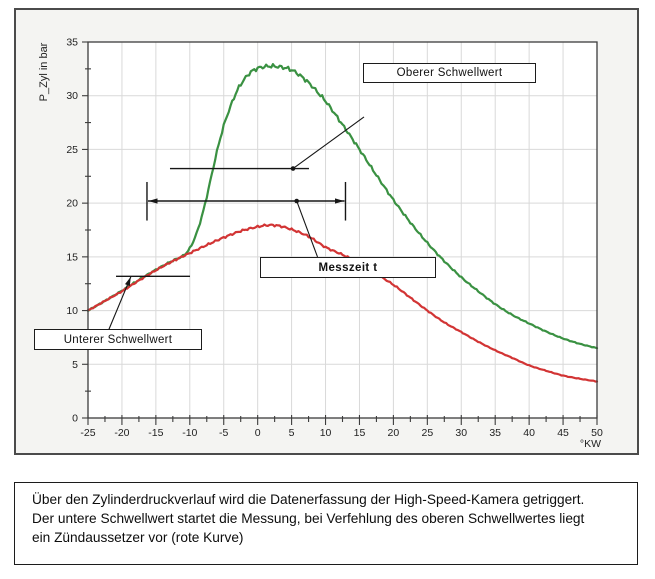 This screenshot has height=579, width=655. Describe the element at coordinates (590, 444) in the screenshot. I see `svg-text: °KW` at that location.